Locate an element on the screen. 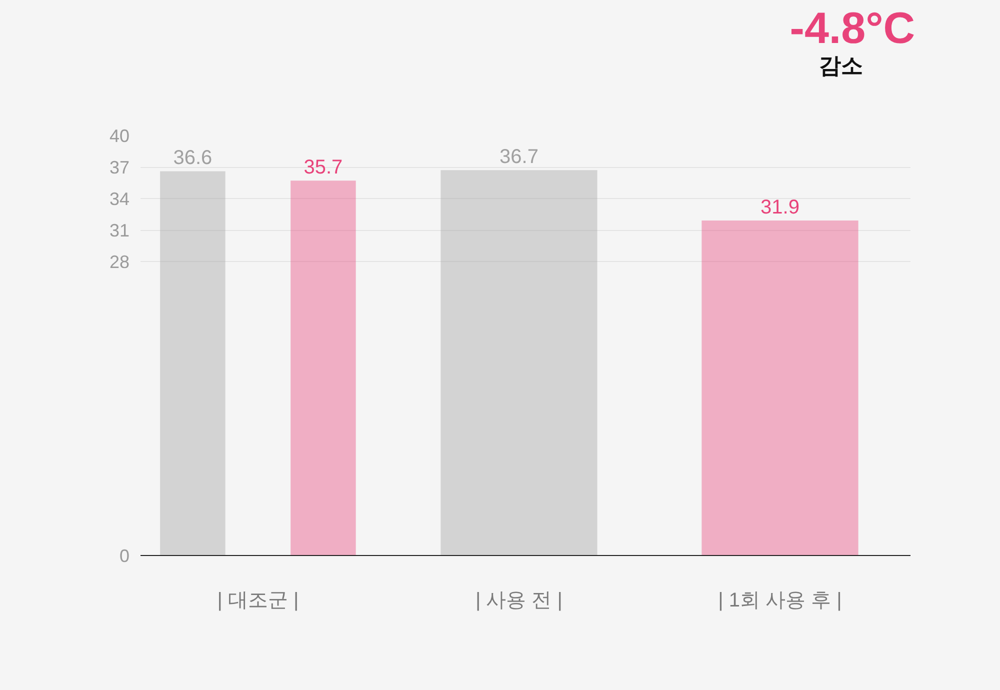 This screenshot has width=1000, height=690. text: 감소 is located at coordinates (840, 66).